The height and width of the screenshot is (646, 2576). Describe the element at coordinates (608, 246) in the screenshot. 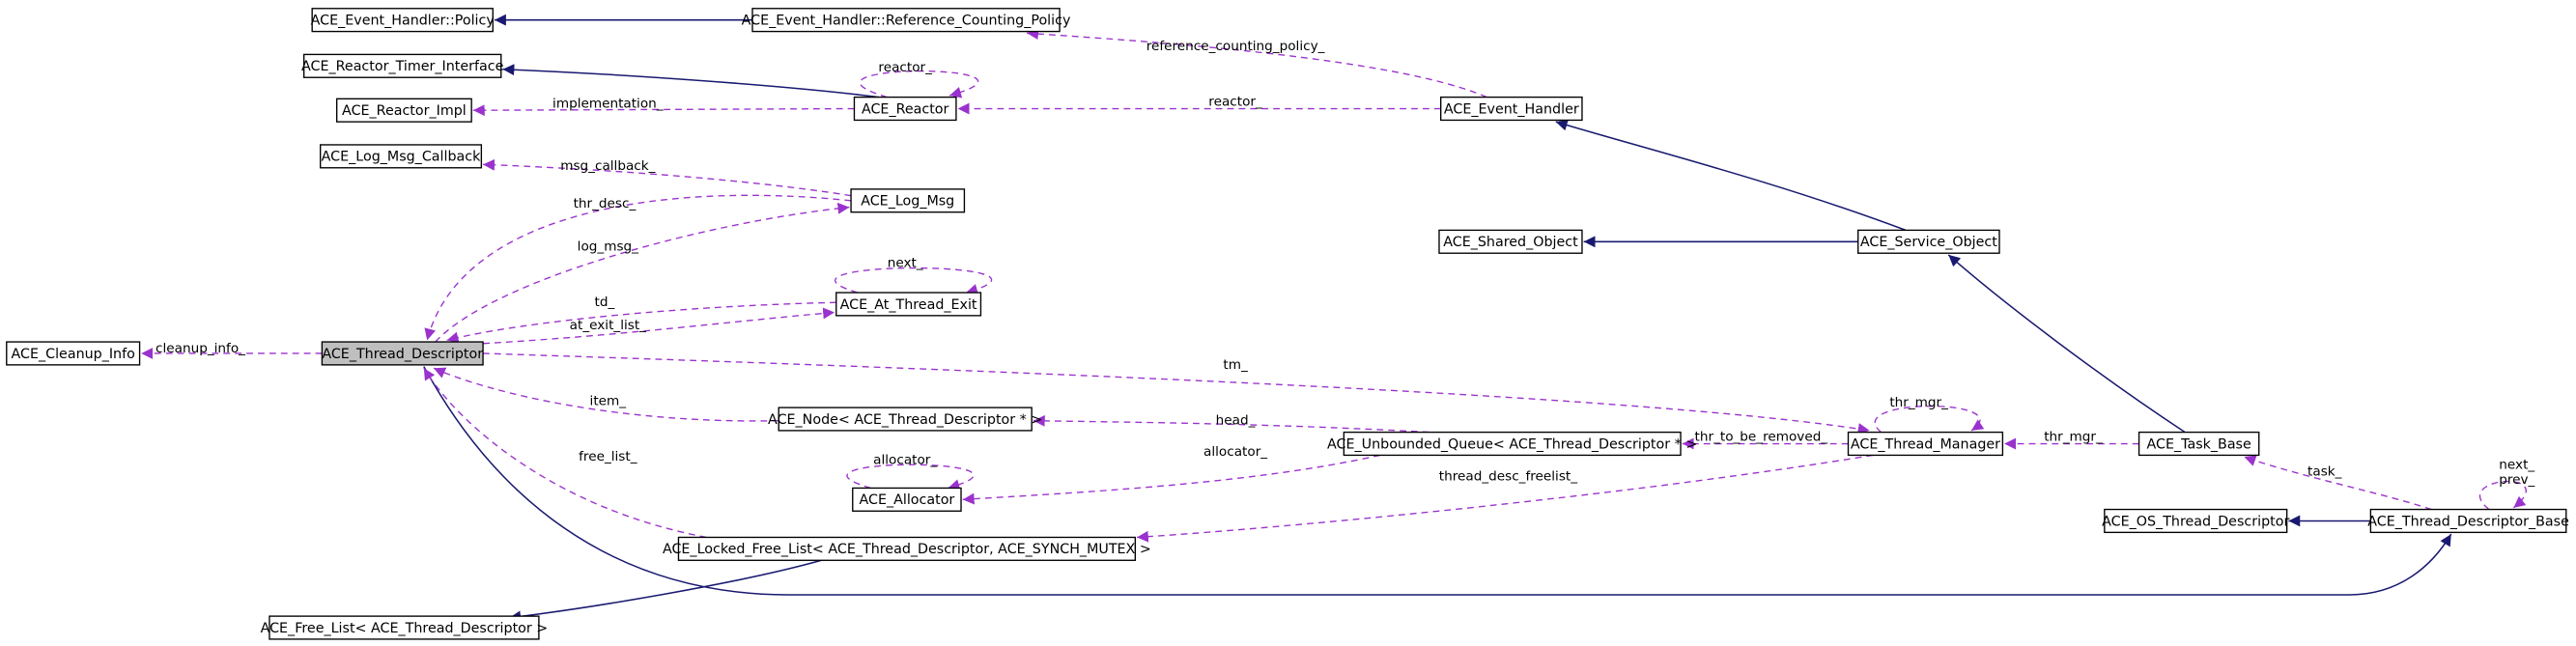

I see `edge-label: log_msg_` at that location.